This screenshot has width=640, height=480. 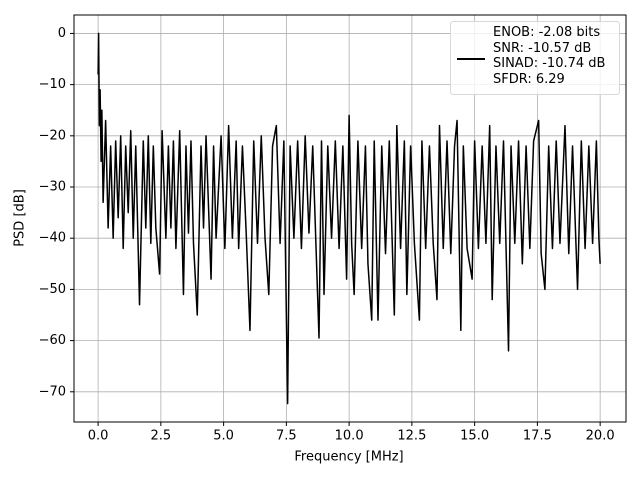 What do you see at coordinates (52, 391) in the screenshot?
I see `y-tick-label: −70` at bounding box center [52, 391].